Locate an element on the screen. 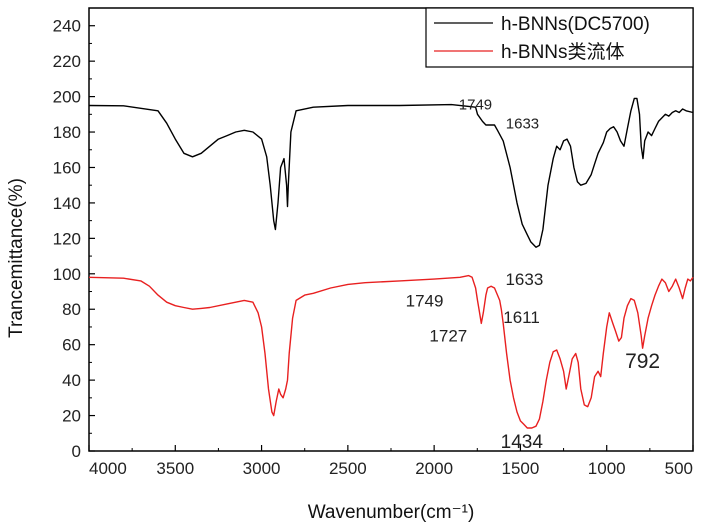  y-tick-label: 0 is located at coordinates (76, 451).